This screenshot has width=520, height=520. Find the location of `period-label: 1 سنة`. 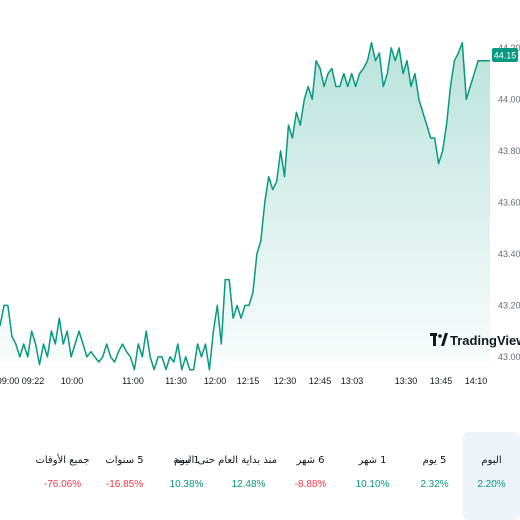

period-label: 1 سنة is located at coordinates (186, 460).